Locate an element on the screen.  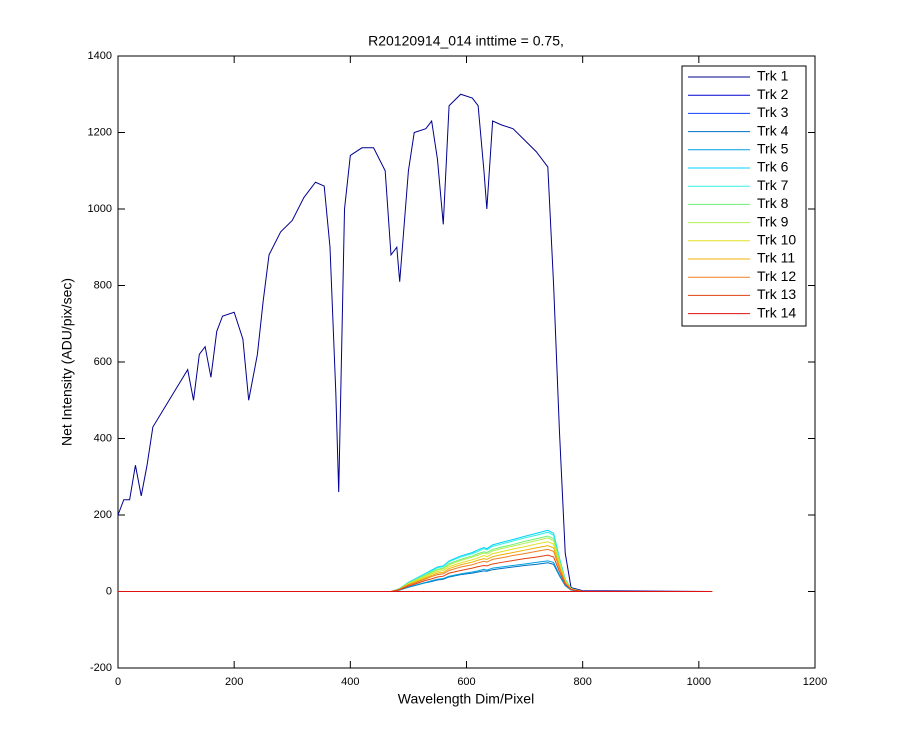
y-tick-label: 1400 is located at coordinates (100, 56).